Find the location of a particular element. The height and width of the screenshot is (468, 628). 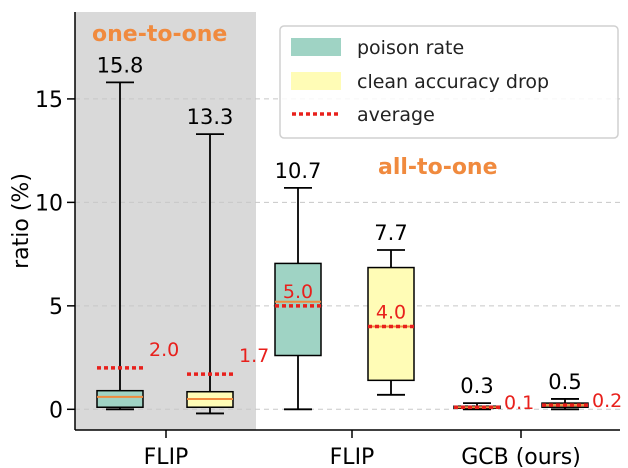

max-value-label: 0.3 is located at coordinates (476, 386).